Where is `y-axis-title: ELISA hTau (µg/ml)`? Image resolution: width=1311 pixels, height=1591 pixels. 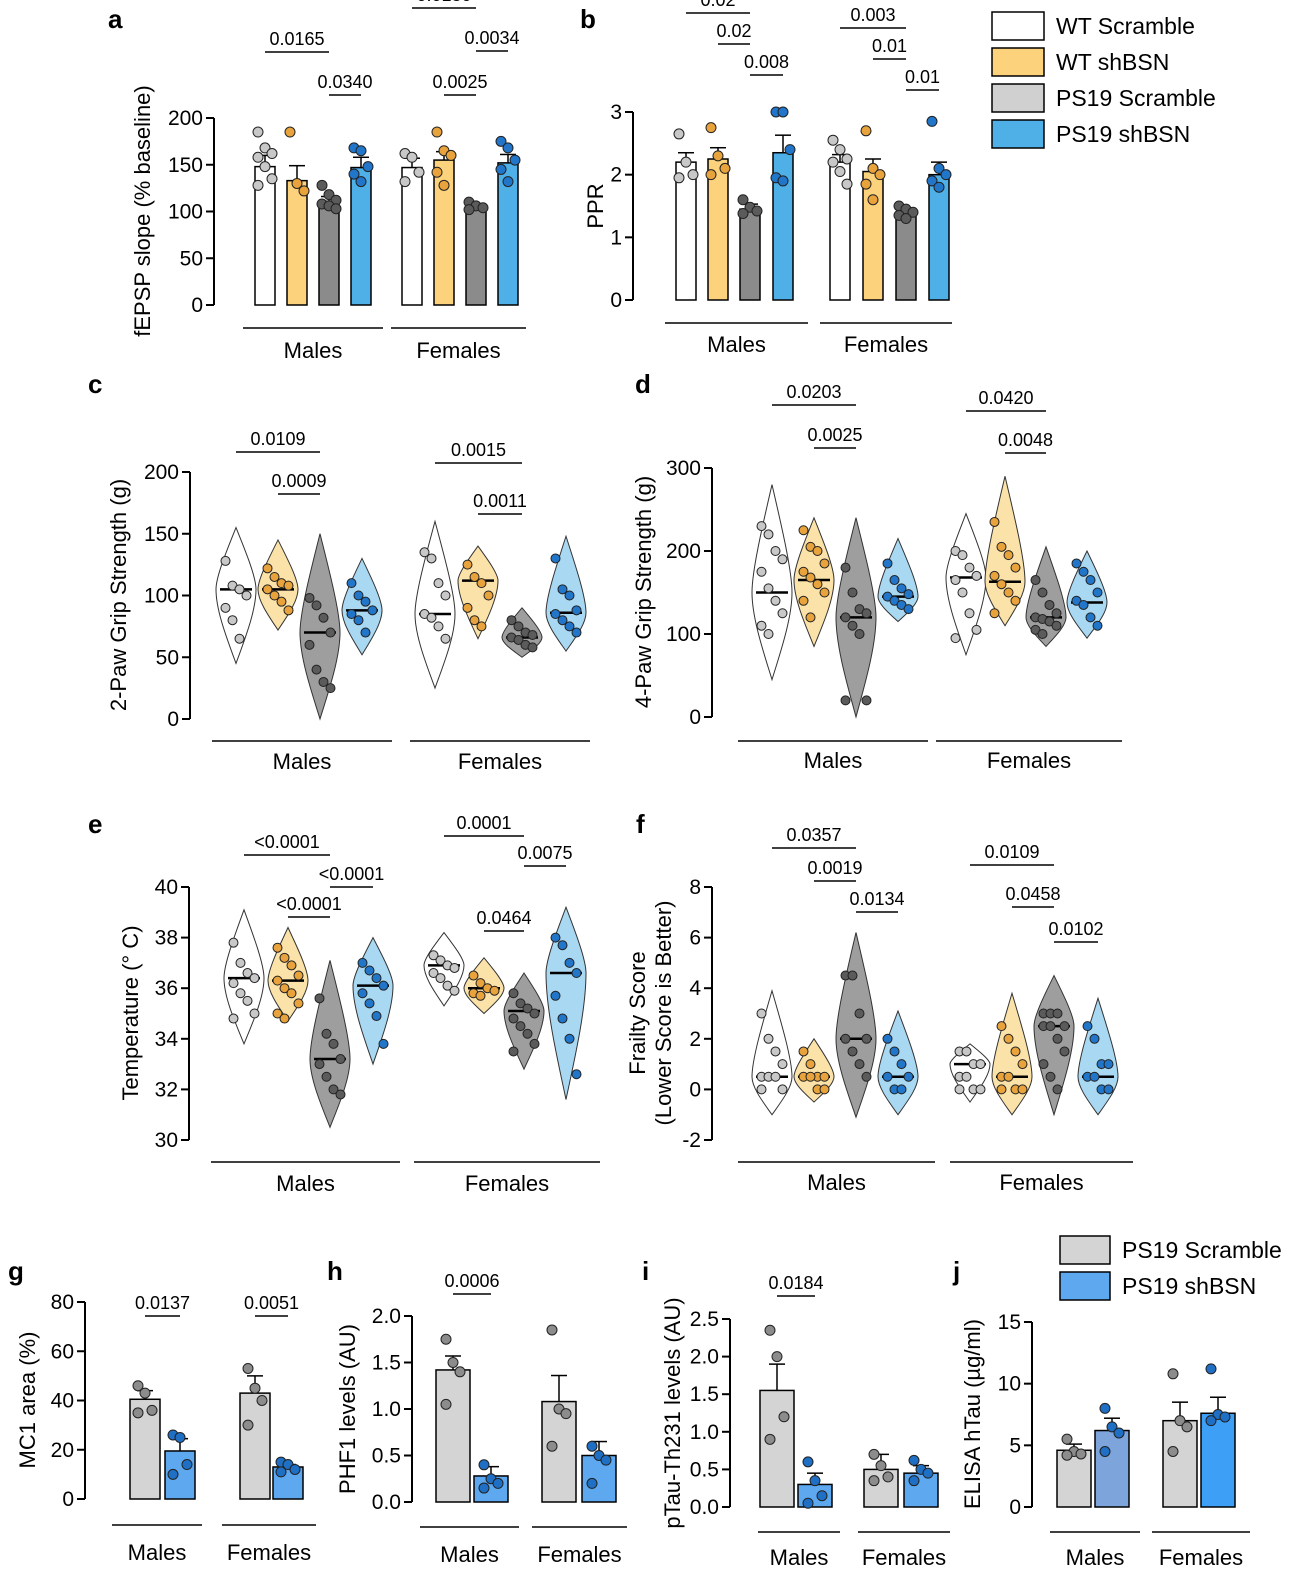 y-axis-title: ELISA hTau (µg/ml) is located at coordinates (972, 1414).